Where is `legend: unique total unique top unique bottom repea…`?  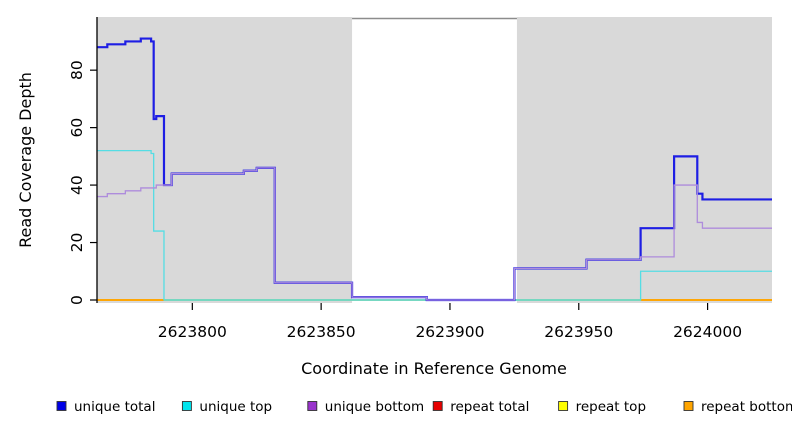
legend: unique total unique top unique bottom repea… is located at coordinates (424, 407).